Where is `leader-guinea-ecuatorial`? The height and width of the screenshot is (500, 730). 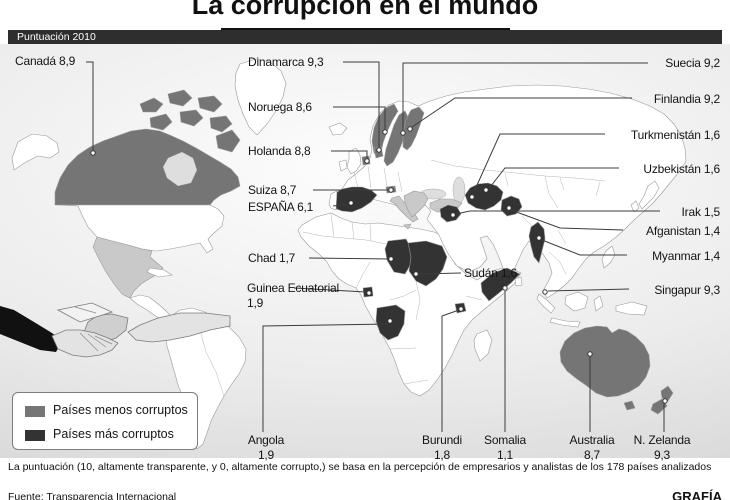
leader-guinea-ecuatorial is located at coordinates (330, 290).